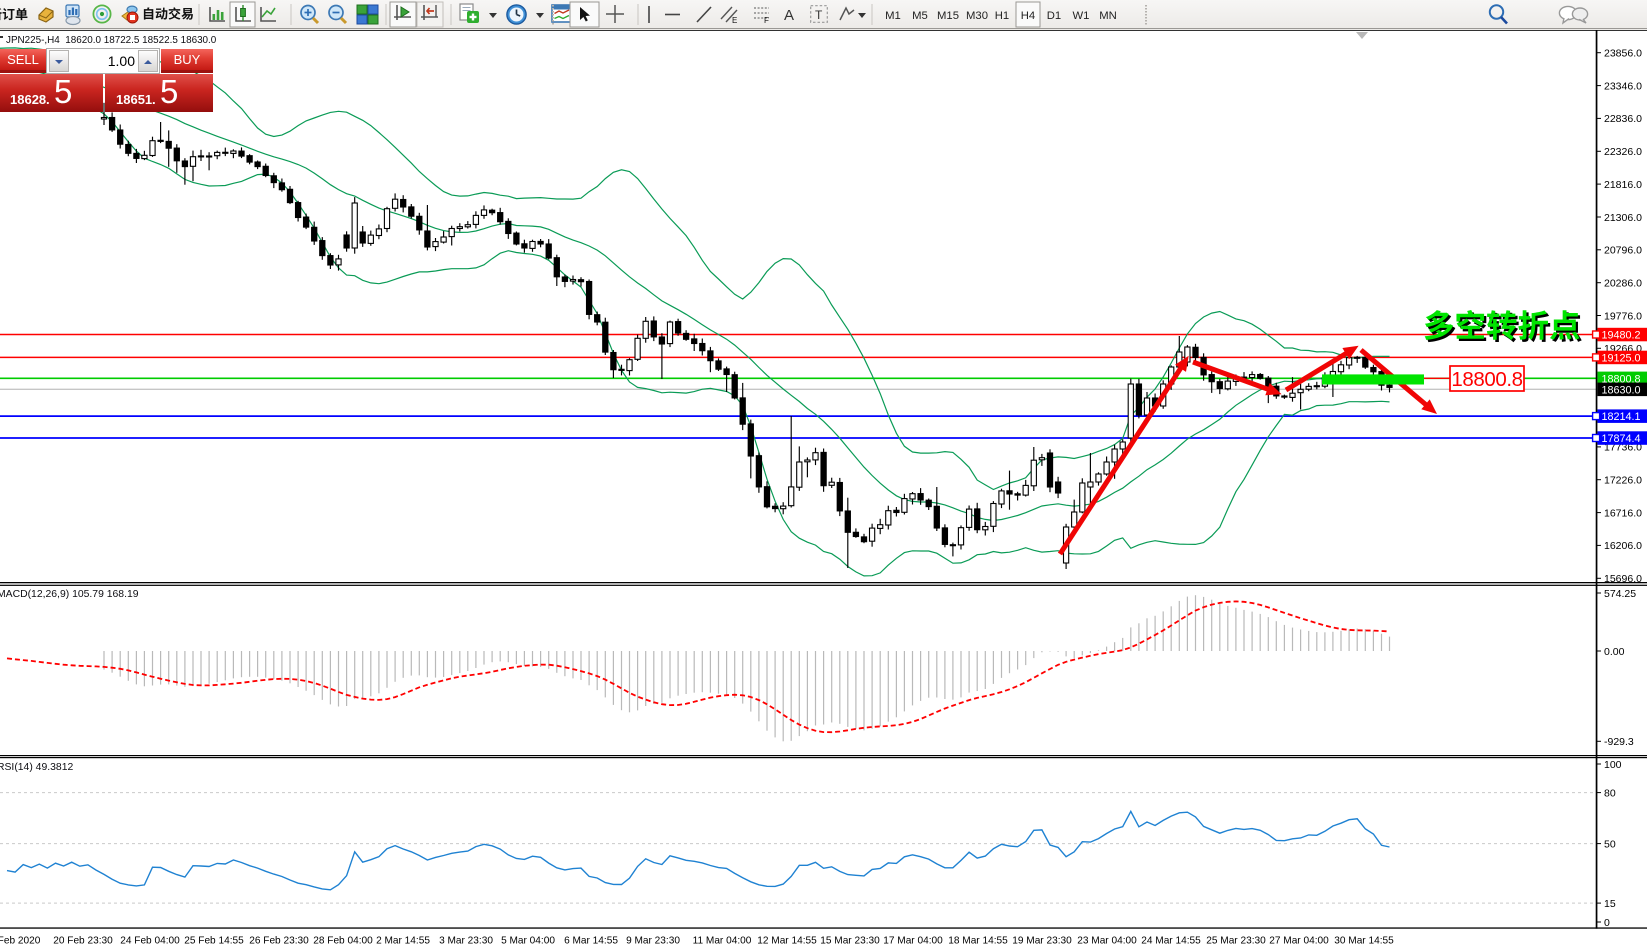 Image resolution: width=1647 pixels, height=947 pixels. What do you see at coordinates (1621, 439) in the screenshot?
I see `svg-text: 17874.4` at bounding box center [1621, 439].